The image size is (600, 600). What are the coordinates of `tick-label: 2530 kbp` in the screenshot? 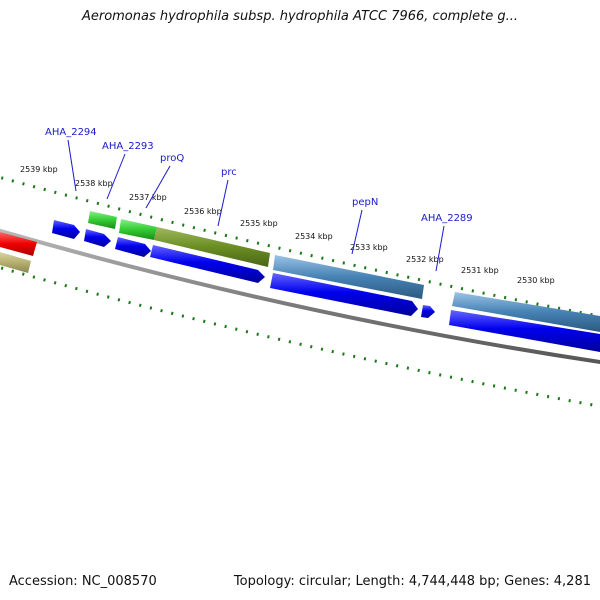 It's located at (536, 280).